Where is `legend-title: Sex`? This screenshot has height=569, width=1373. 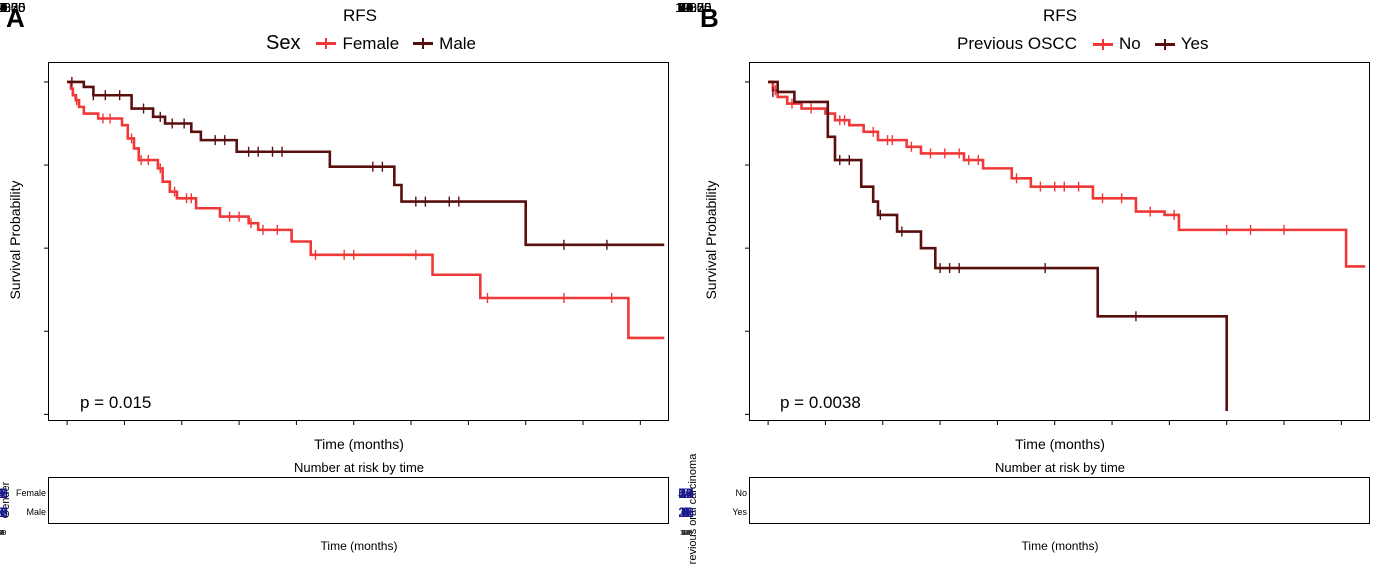
legend-title: Sex is located at coordinates (283, 43).